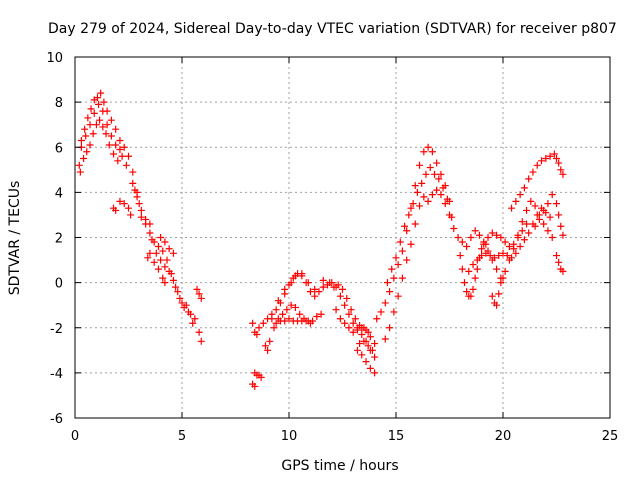  What do you see at coordinates (59, 103) in the screenshot?
I see `y-tick-label: 8` at bounding box center [59, 103].